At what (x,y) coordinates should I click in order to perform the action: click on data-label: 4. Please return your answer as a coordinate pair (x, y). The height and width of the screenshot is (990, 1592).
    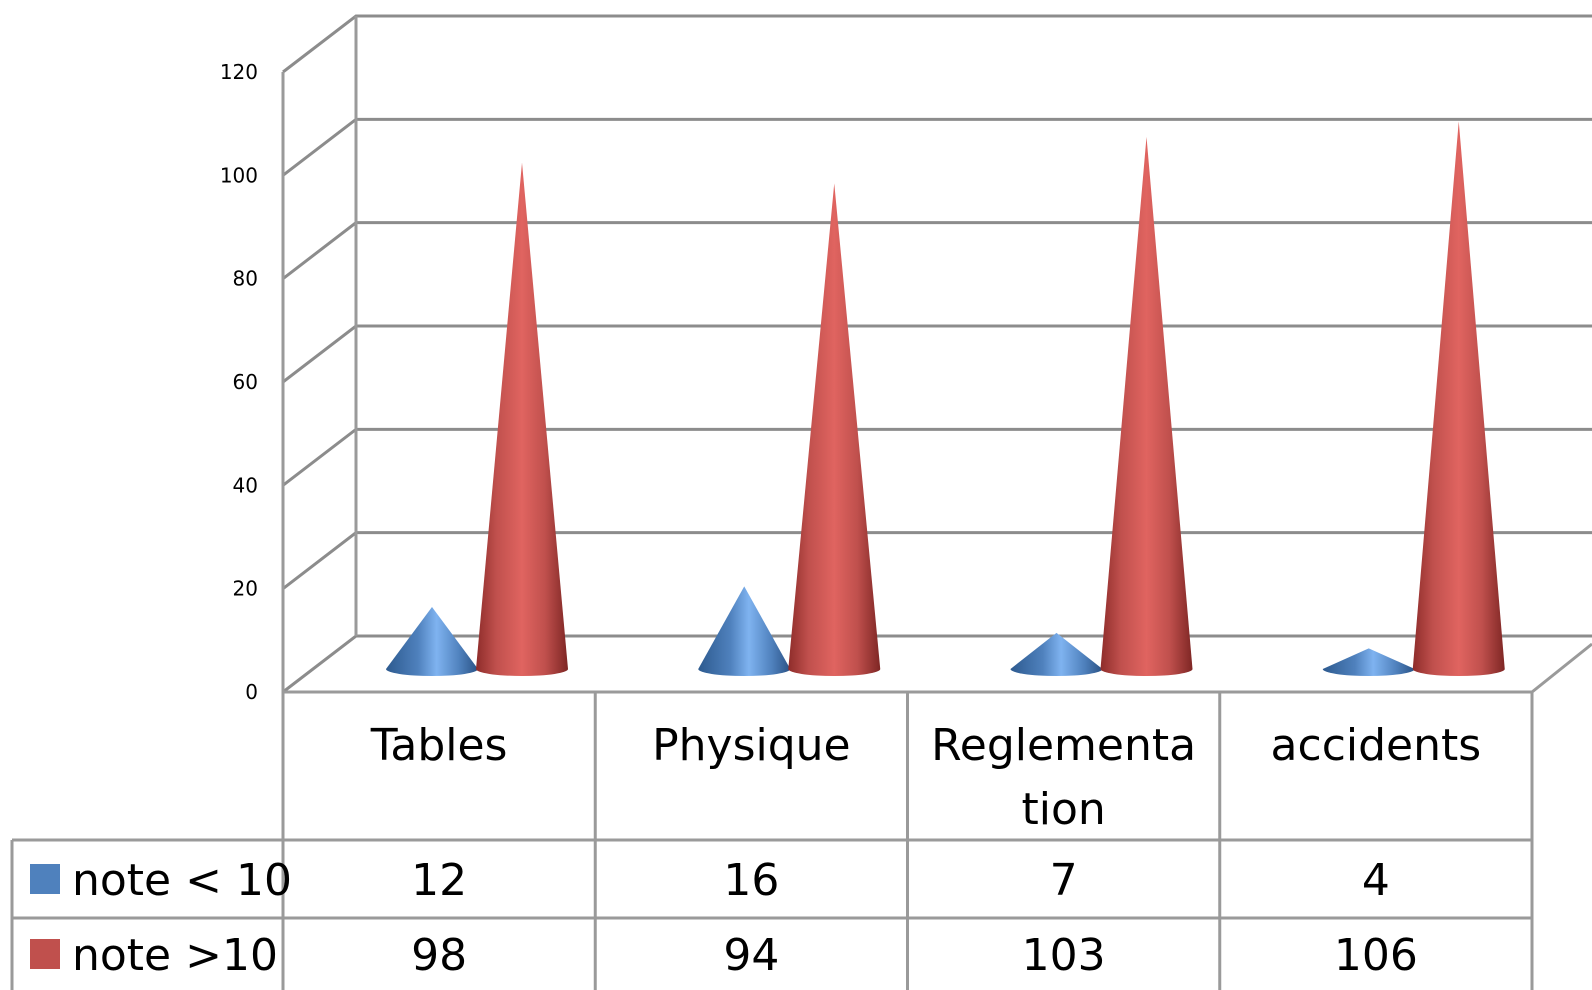
    Looking at the image, I should click on (1376, 880).